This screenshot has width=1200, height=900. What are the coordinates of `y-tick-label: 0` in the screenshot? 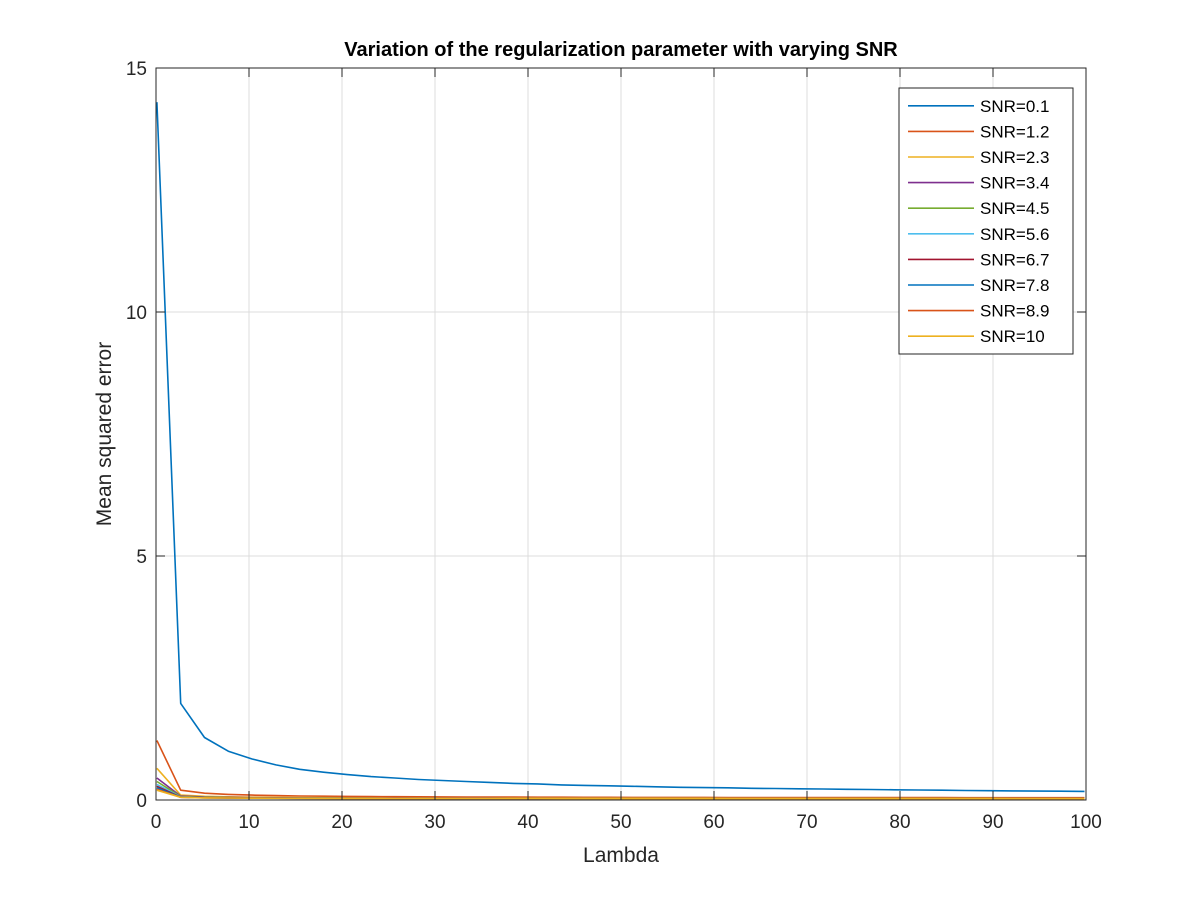 It's located at (141, 801).